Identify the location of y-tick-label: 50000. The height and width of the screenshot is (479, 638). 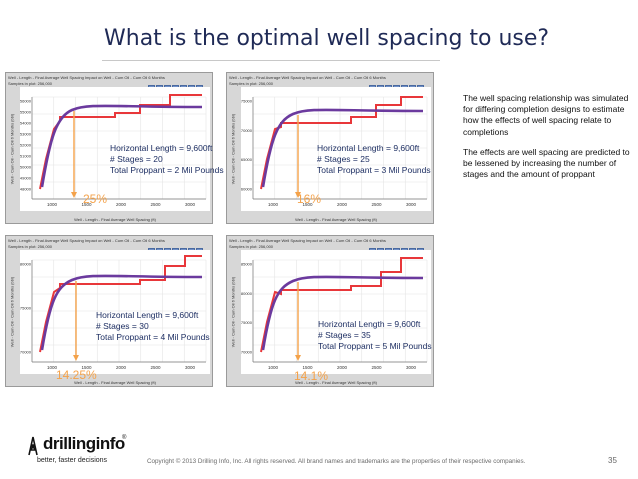
(26, 167).